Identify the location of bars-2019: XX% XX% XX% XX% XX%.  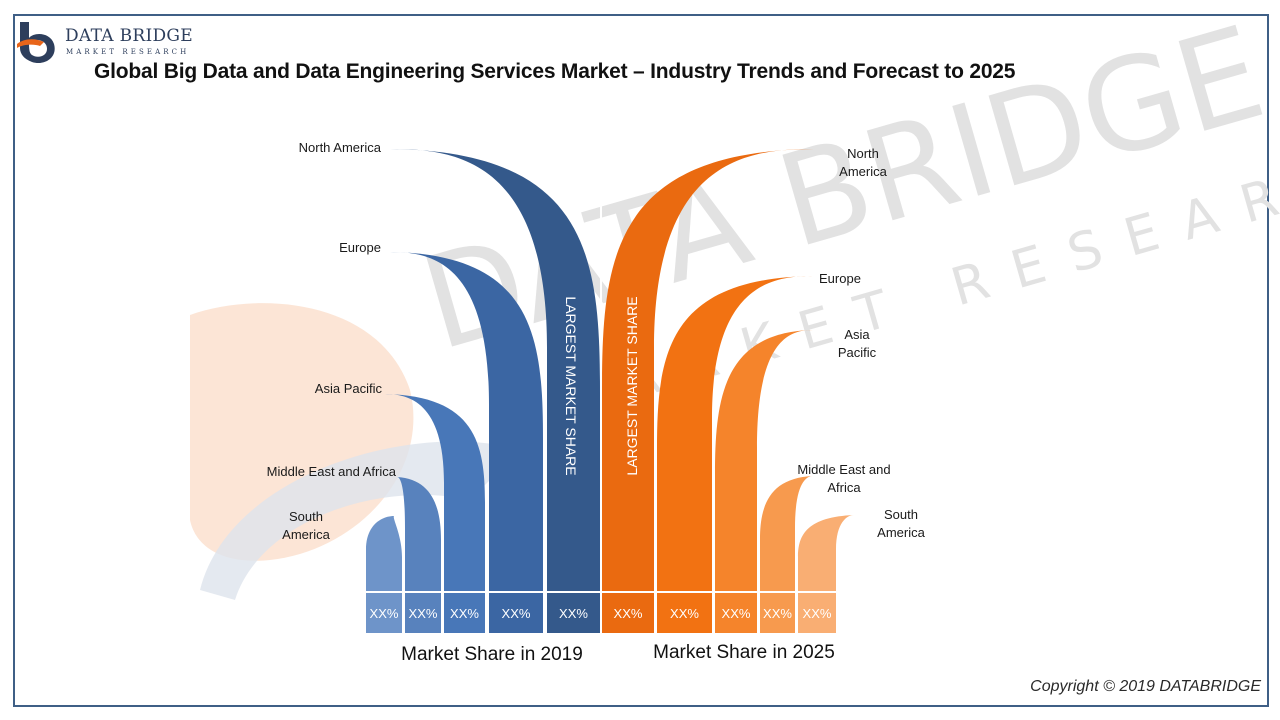
(483, 391).